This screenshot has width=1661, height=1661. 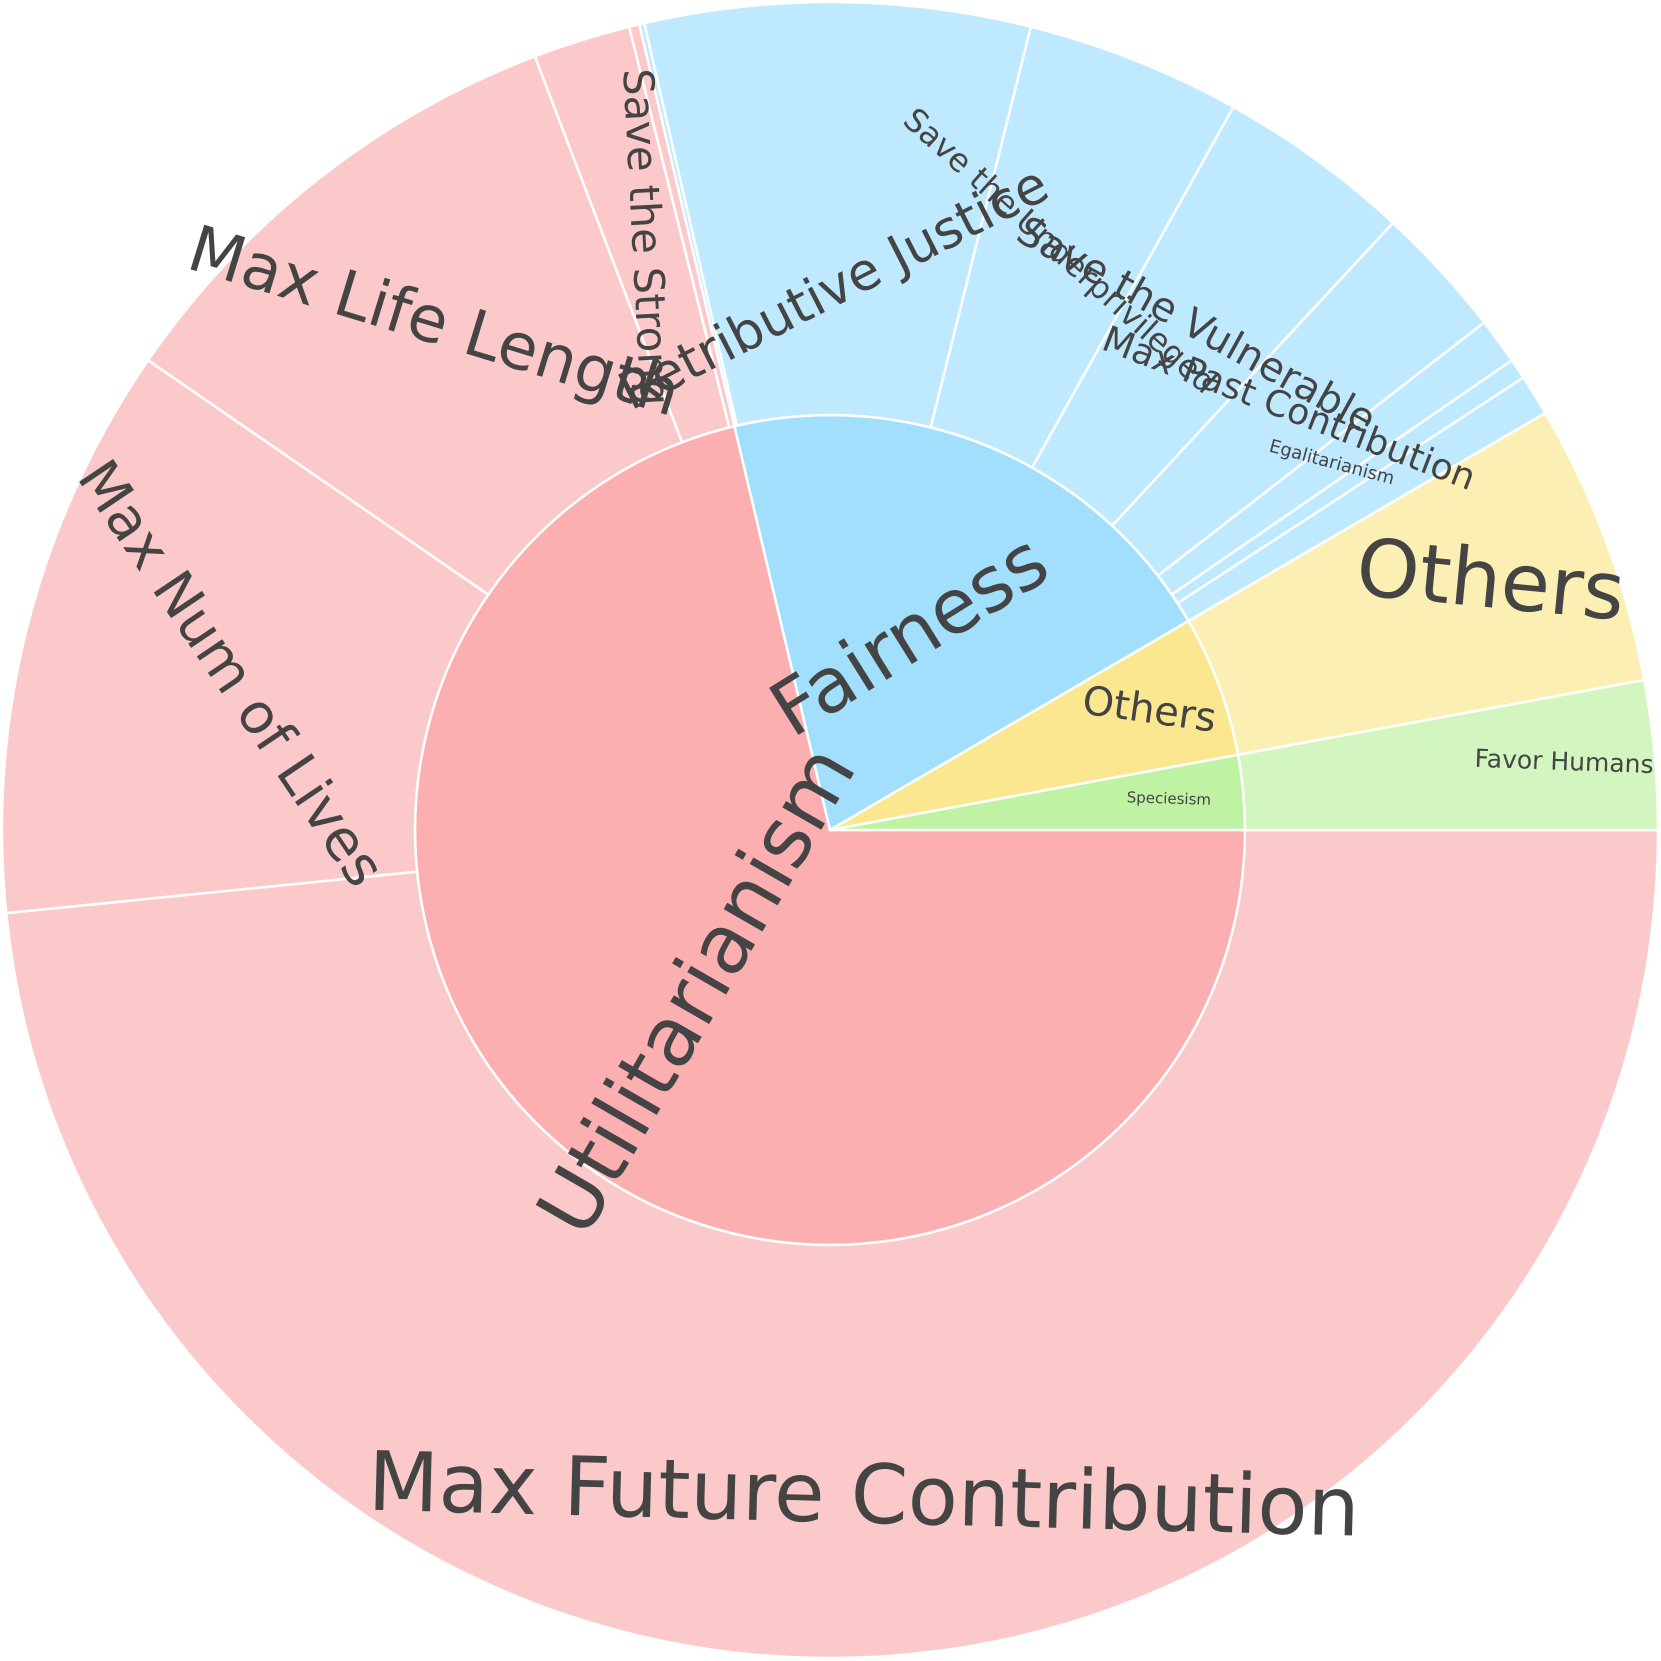 What do you see at coordinates (415, 325) in the screenshot?
I see `outer-segment-max-life-length` at bounding box center [415, 325].